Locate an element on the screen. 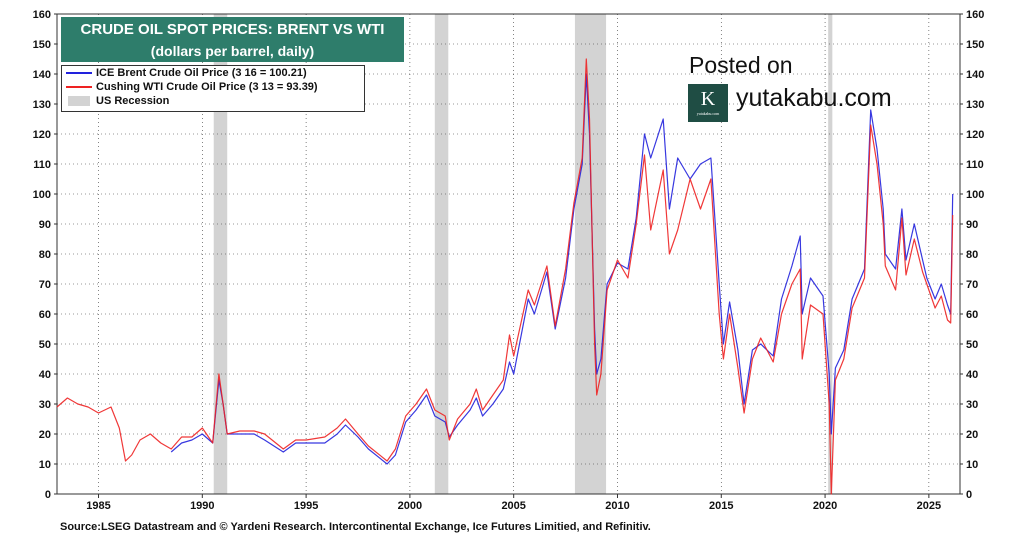  y-tick-label-left: 80 is located at coordinates (45, 255).